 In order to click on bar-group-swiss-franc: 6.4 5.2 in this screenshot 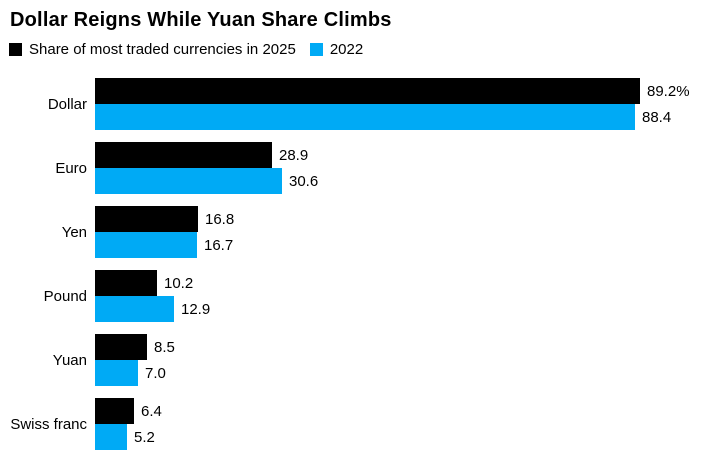, I will do `click(400, 424)`.